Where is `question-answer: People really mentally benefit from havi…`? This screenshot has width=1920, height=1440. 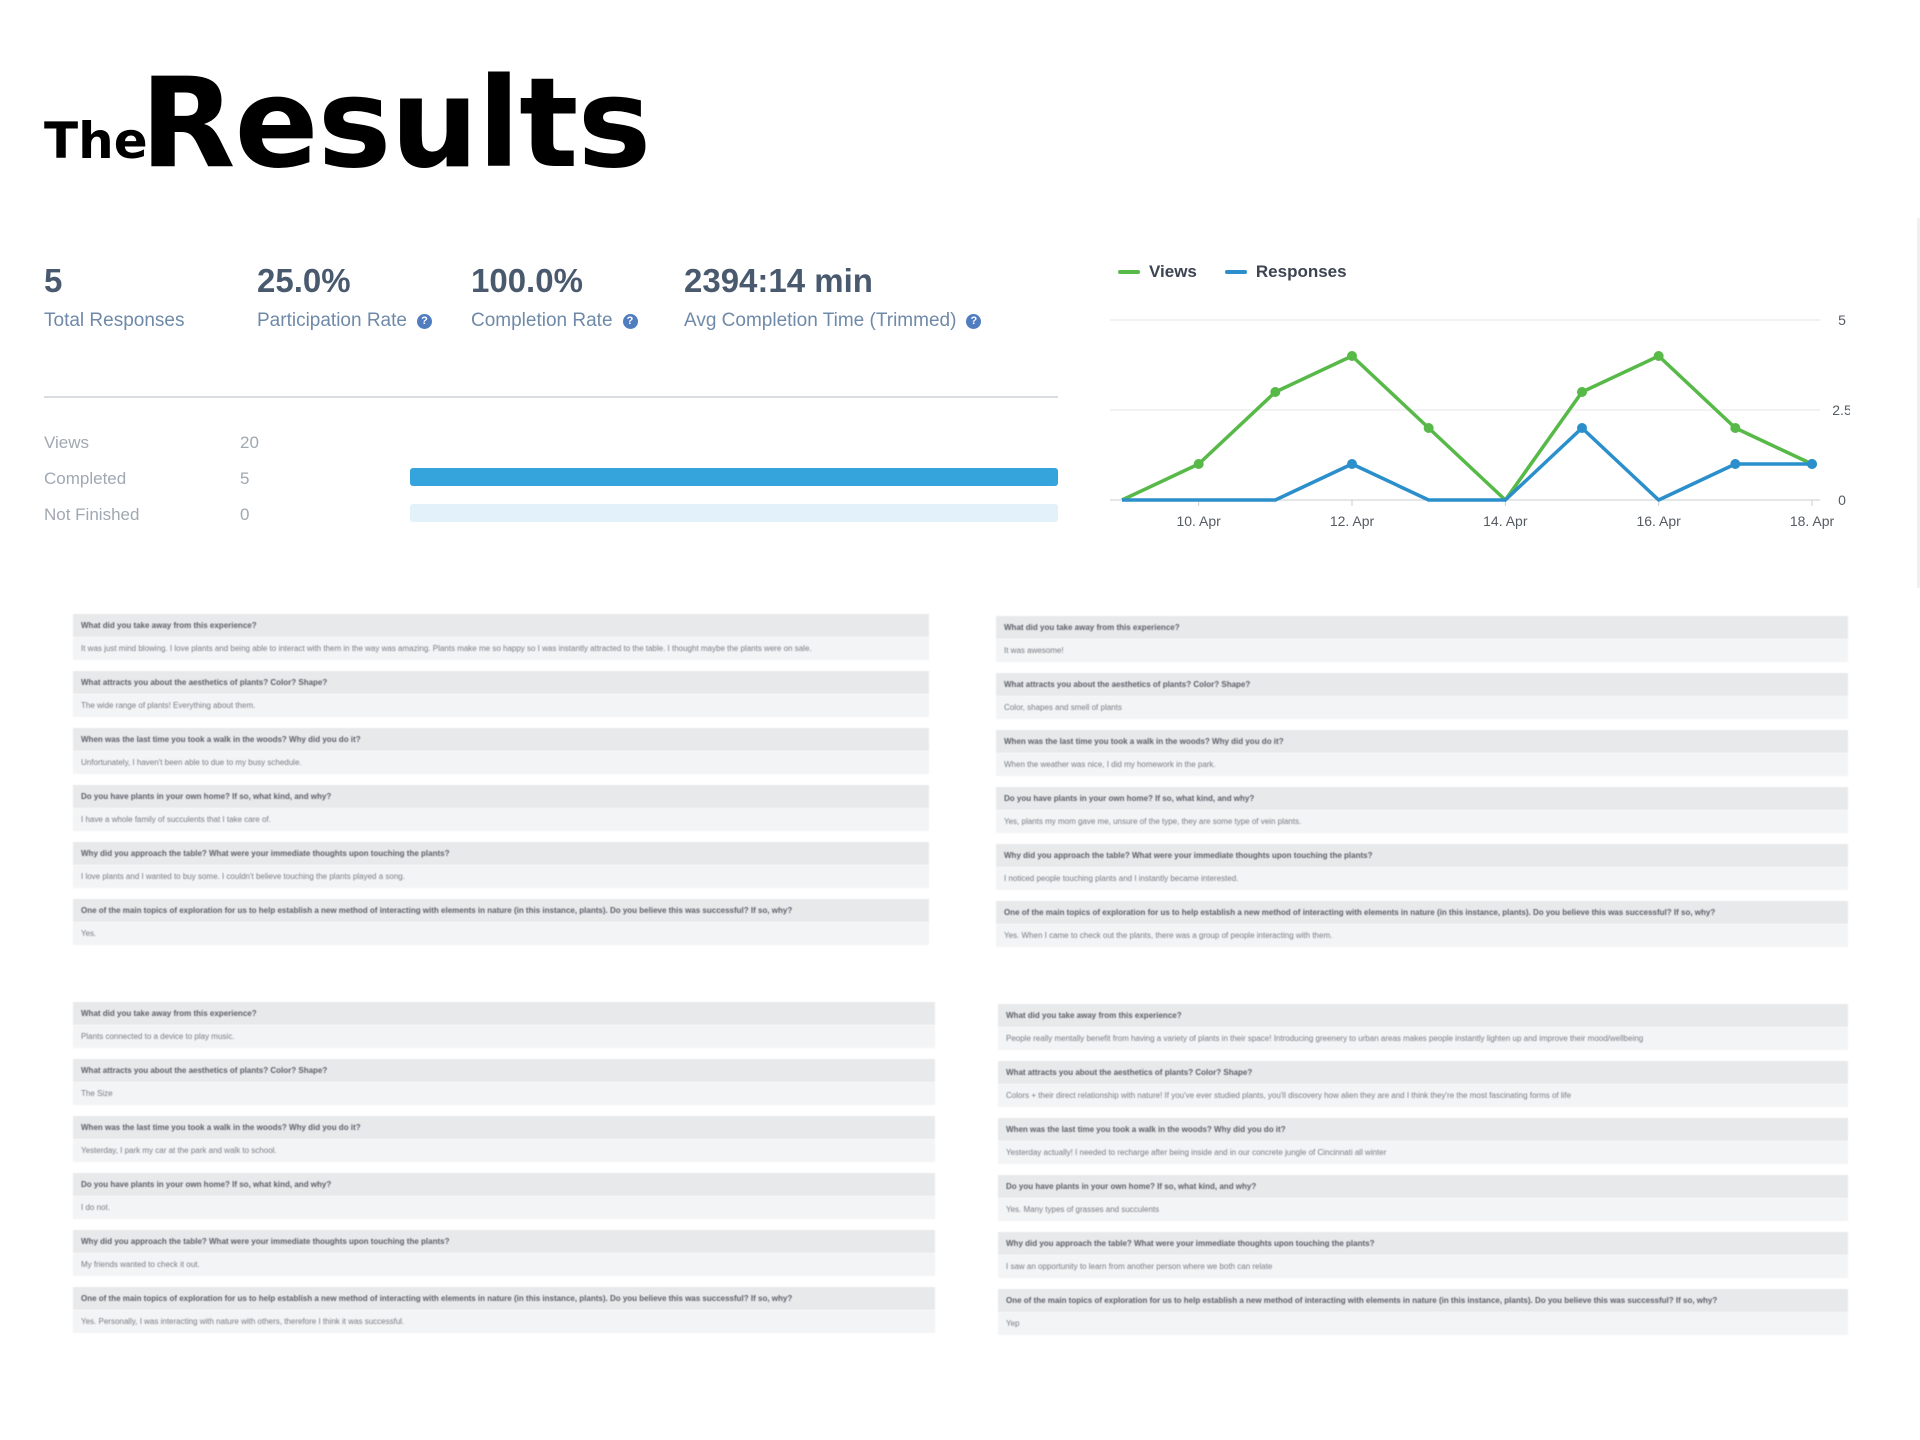
question-answer: People really mentally benefit from havi… is located at coordinates (1423, 1038).